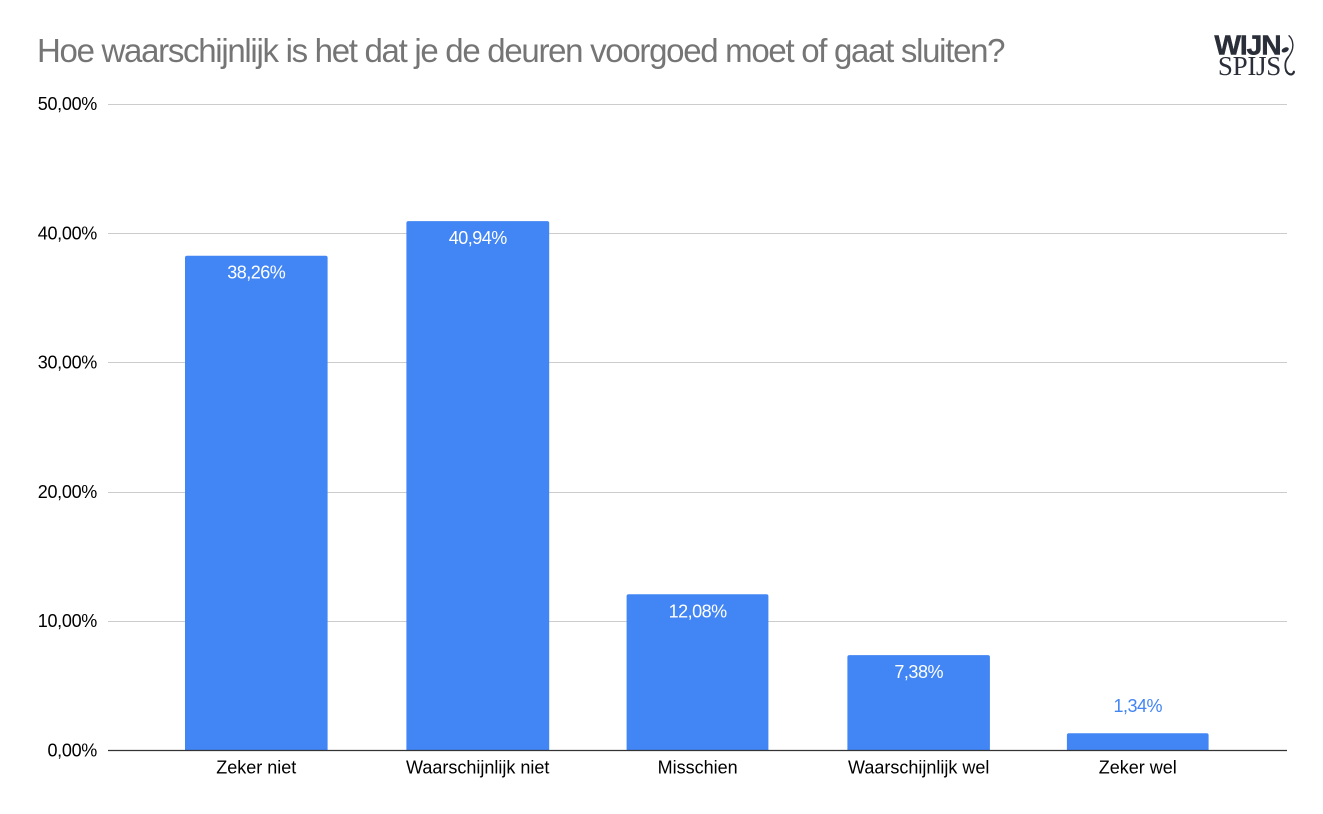  Describe the element at coordinates (68, 621) in the screenshot. I see `svg-text: 10,00%` at that location.